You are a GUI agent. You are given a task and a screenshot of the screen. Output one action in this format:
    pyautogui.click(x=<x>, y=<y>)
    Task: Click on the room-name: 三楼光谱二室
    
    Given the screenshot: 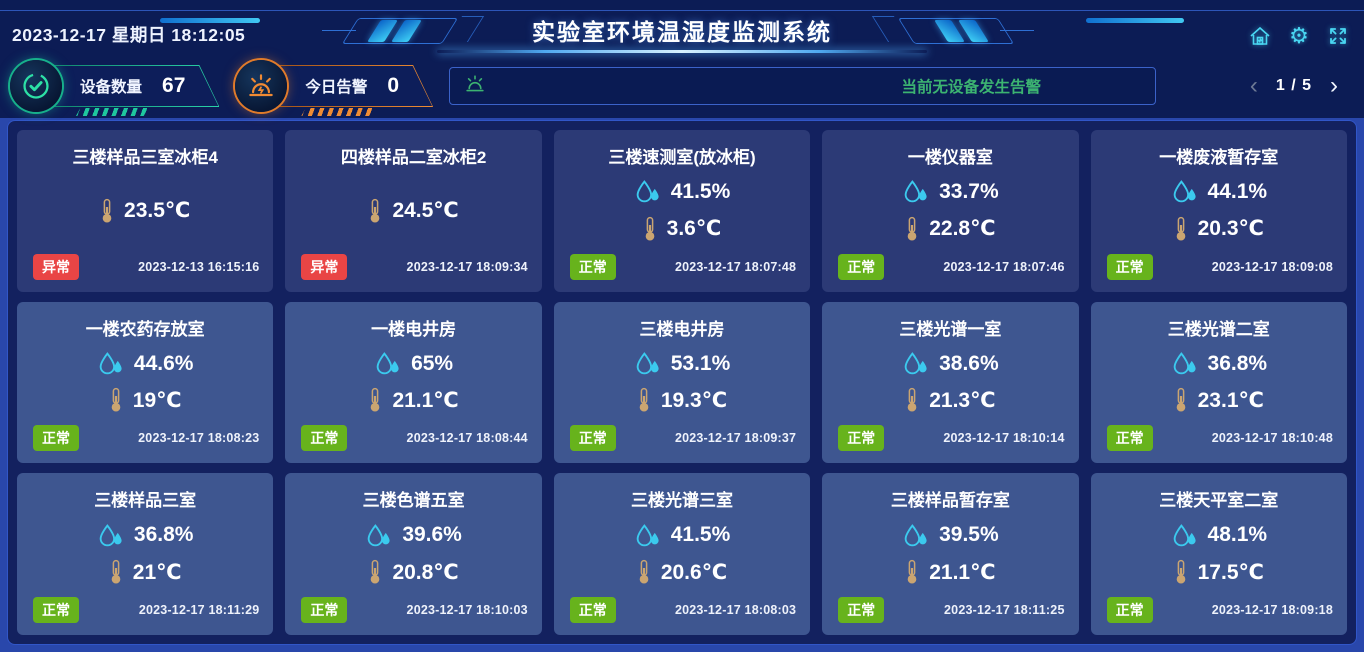 What is the action you would take?
    pyautogui.click(x=1218, y=329)
    